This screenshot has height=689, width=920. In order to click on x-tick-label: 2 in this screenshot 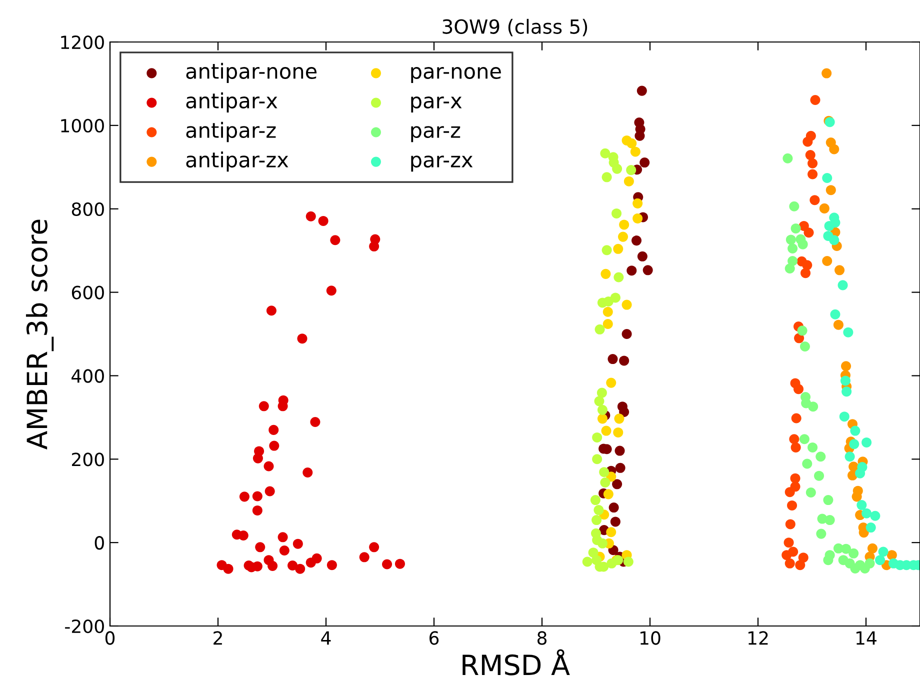, I will do `click(218, 638)`.